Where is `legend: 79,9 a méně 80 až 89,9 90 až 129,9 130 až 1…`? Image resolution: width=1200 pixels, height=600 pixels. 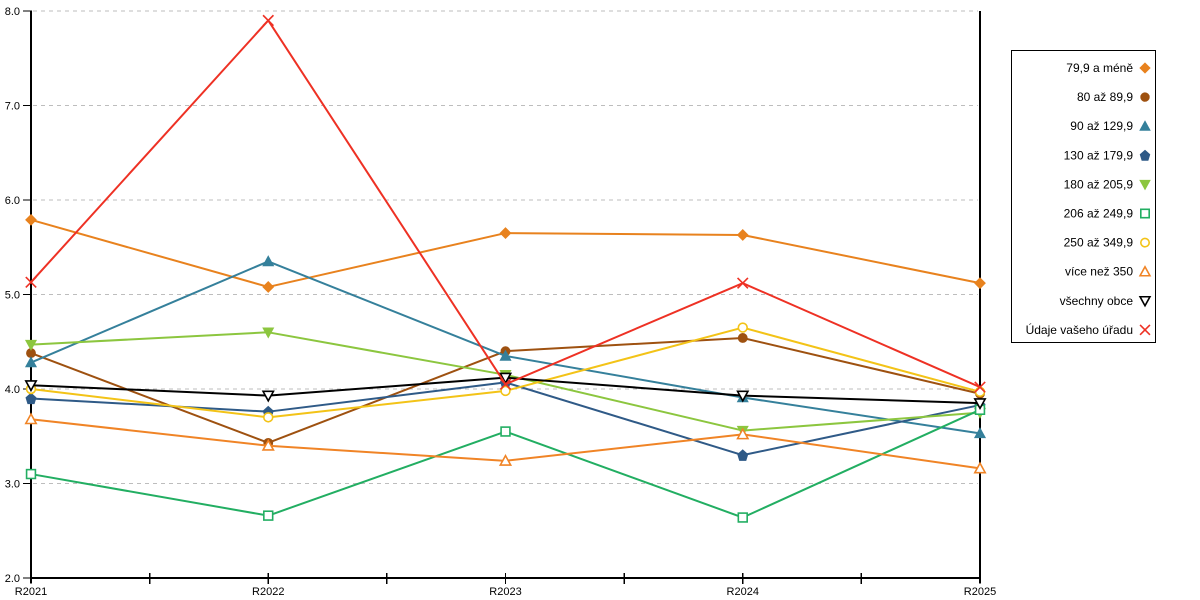
legend: 79,9 a méně 80 až 89,9 90 až 129,9 130 až 1… is located at coordinates (1083, 196).